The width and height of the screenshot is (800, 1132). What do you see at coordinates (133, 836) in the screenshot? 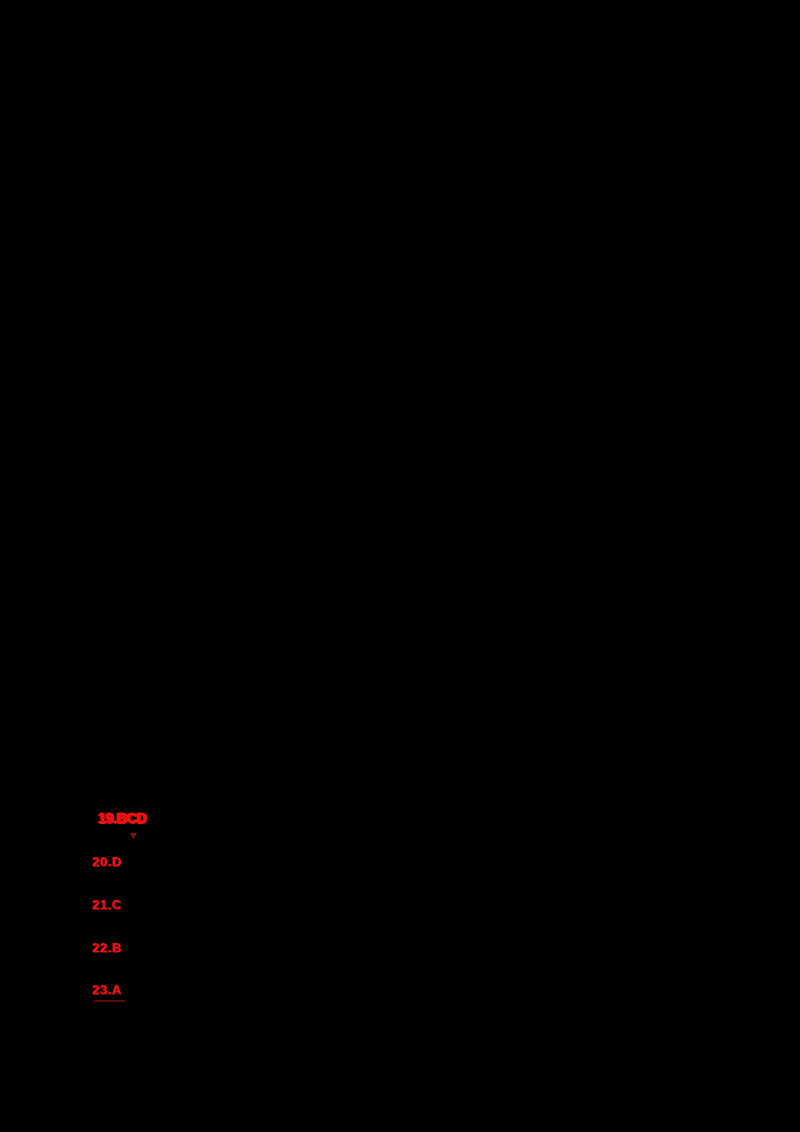
I see `red-glyph-artifact` at bounding box center [133, 836].